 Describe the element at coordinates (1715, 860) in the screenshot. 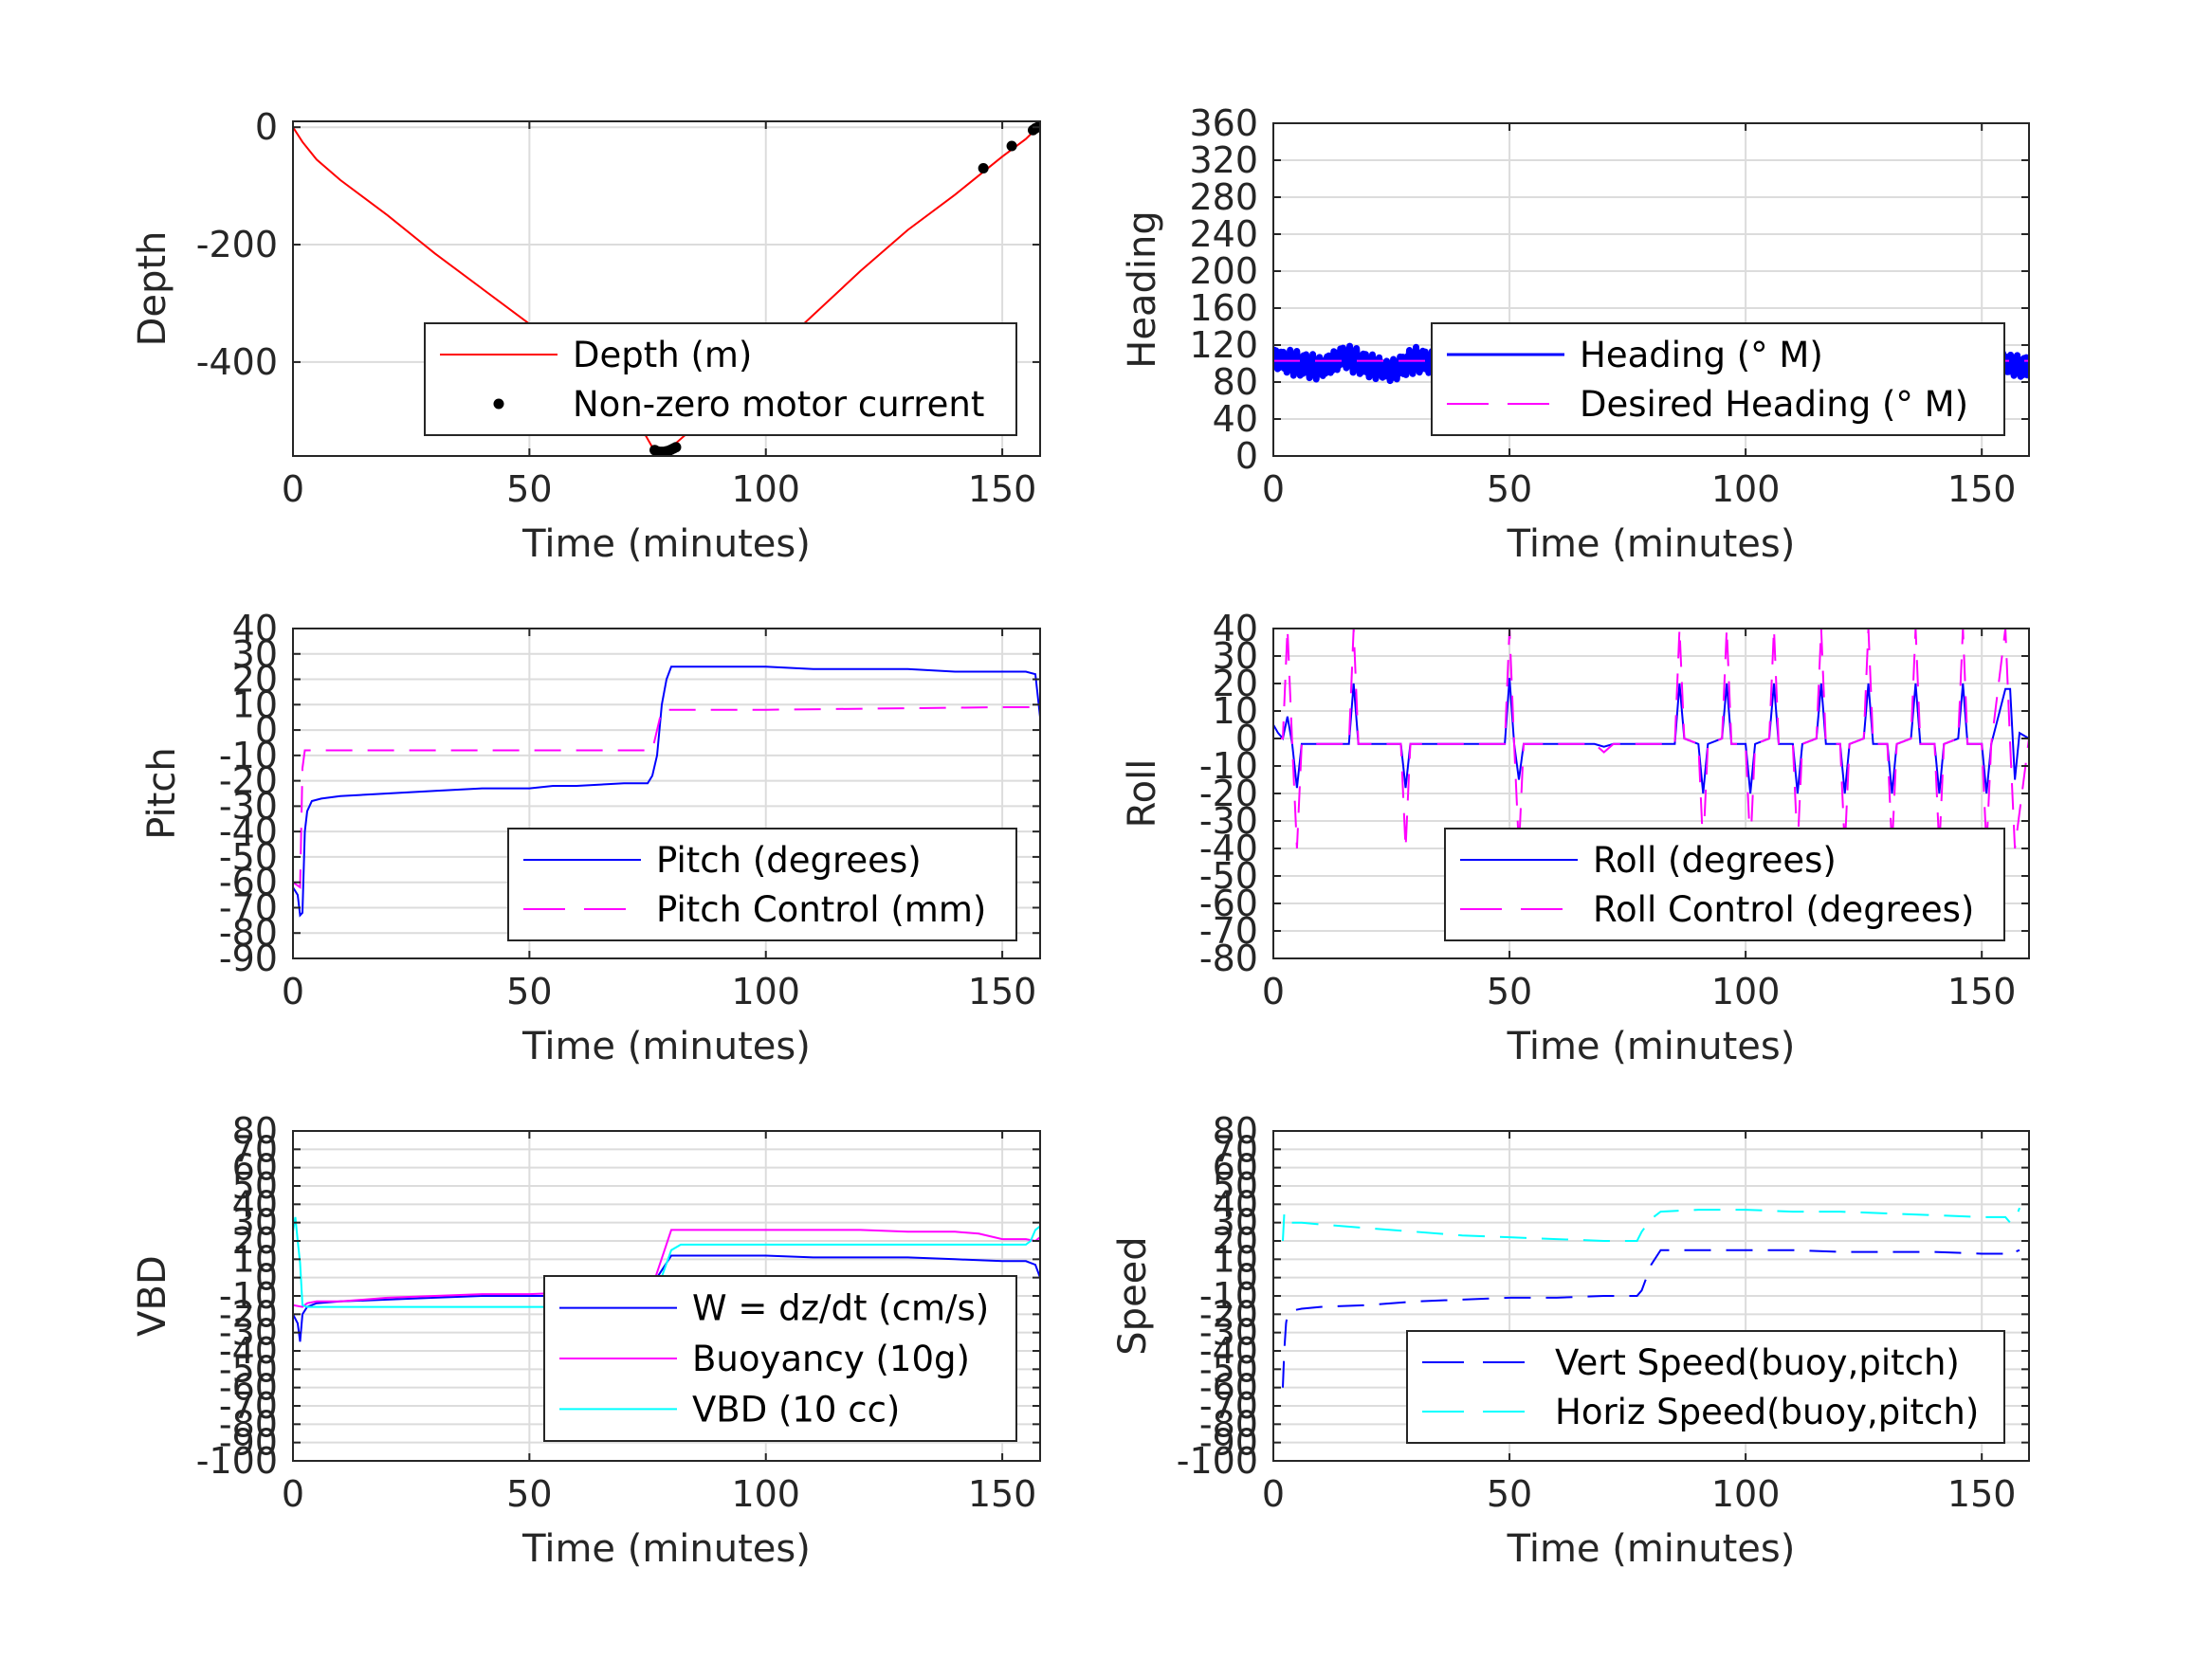

I see `legend-label: Roll (degrees)` at that location.